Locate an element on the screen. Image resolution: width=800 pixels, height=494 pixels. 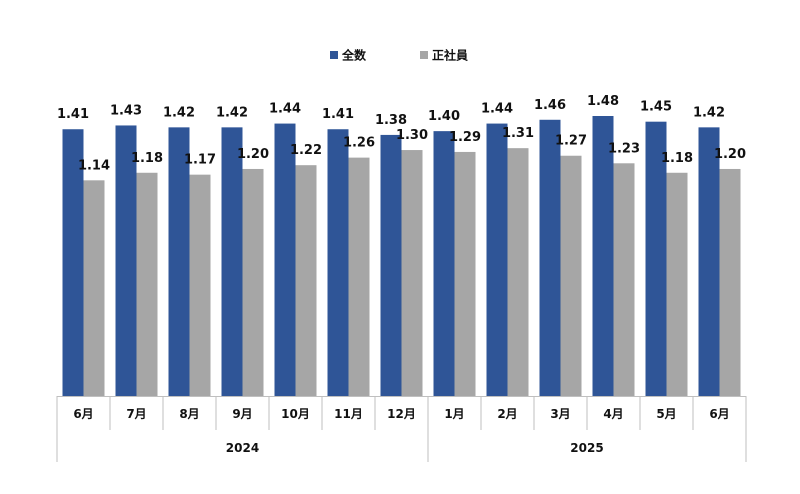
legend-label-0: 全数 is located at coordinates (354, 55).